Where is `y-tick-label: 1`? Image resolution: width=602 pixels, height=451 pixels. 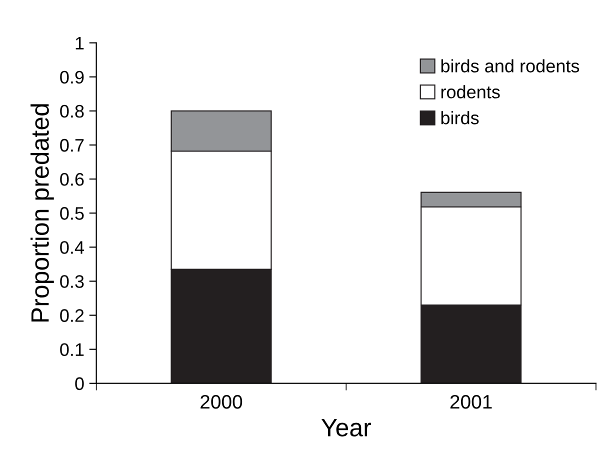
y-tick-label: 1 is located at coordinates (80, 43).